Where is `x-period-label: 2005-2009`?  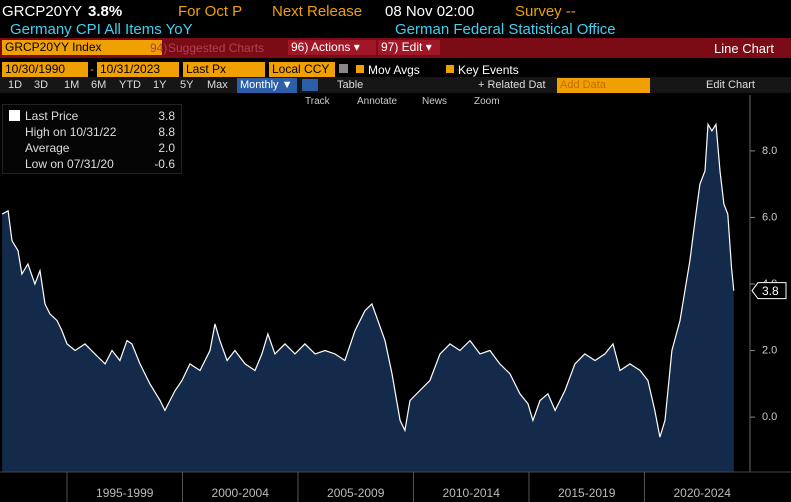 x-period-label: 2005-2009 is located at coordinates (356, 493).